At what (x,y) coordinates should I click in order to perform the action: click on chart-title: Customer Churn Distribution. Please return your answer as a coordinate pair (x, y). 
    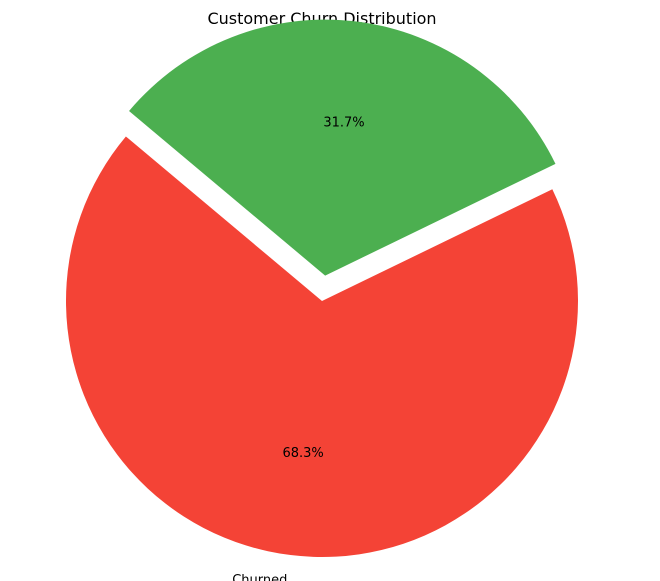
    Looking at the image, I should click on (321, 18).